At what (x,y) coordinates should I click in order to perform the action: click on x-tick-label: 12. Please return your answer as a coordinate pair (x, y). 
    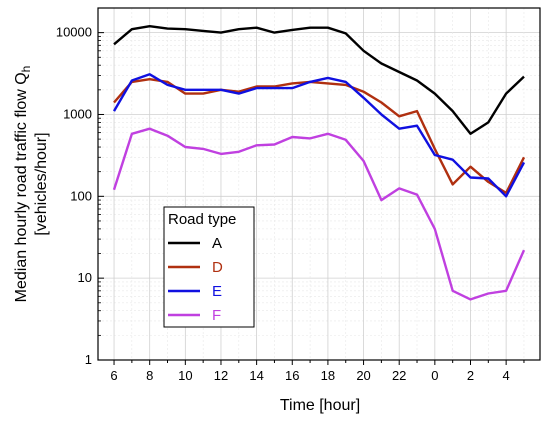
    Looking at the image, I should click on (221, 375).